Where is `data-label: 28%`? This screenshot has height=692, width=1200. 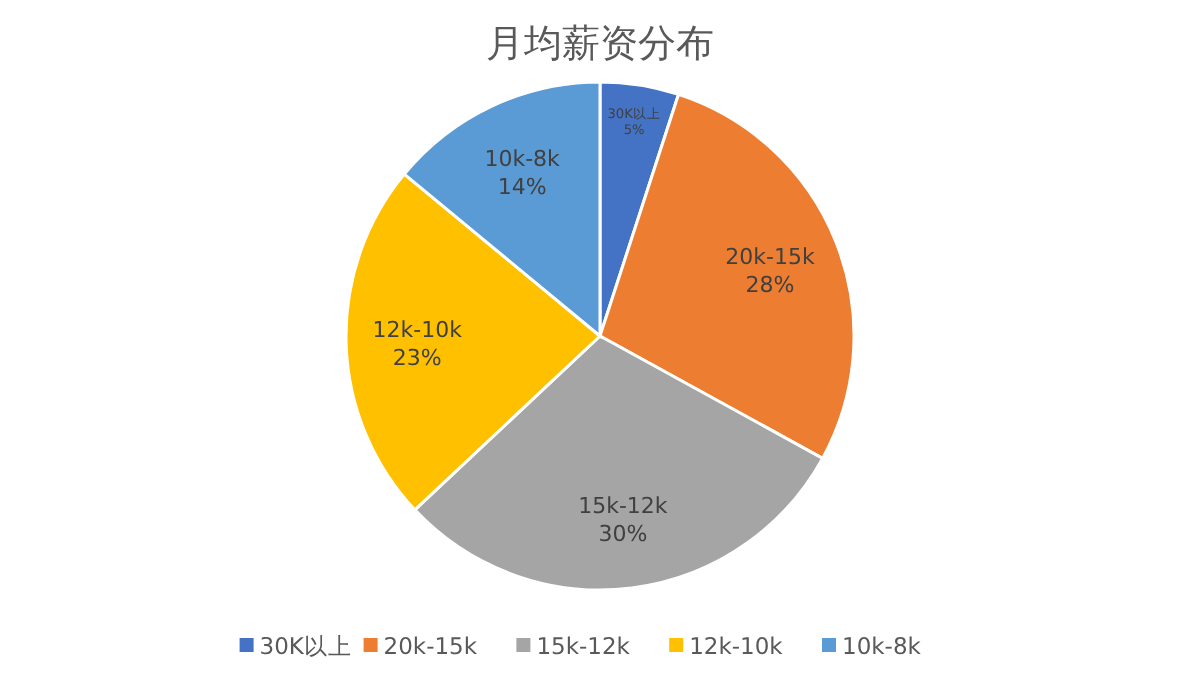 data-label: 28% is located at coordinates (770, 284).